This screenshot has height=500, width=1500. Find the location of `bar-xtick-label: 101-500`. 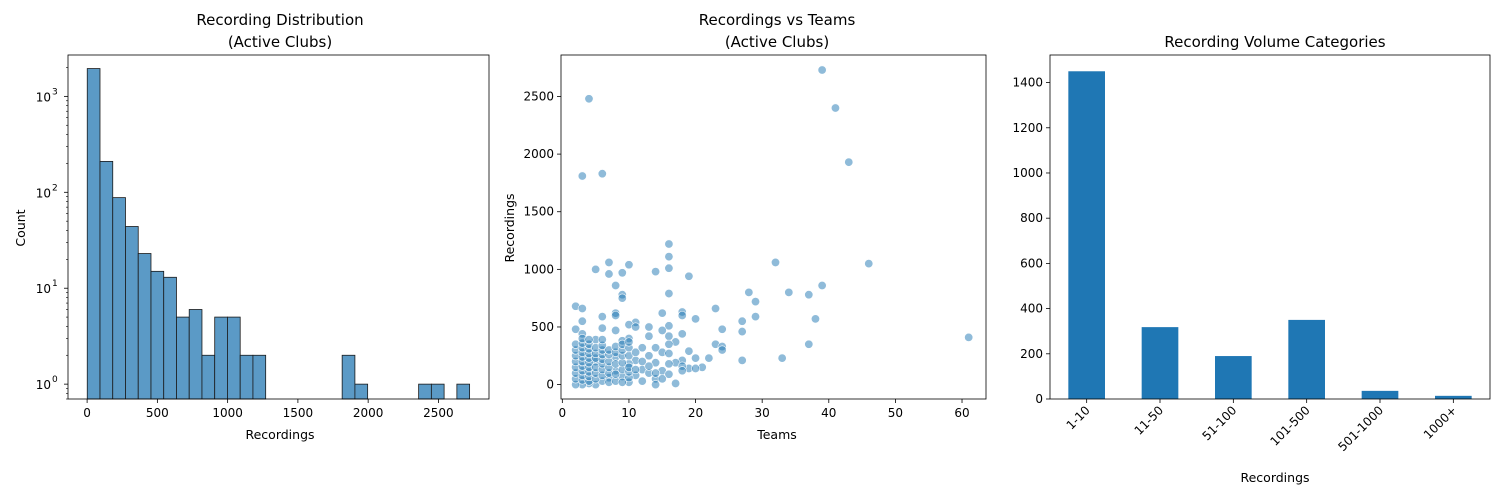

bar-xtick-label: 101-500 is located at coordinates (1289, 425).